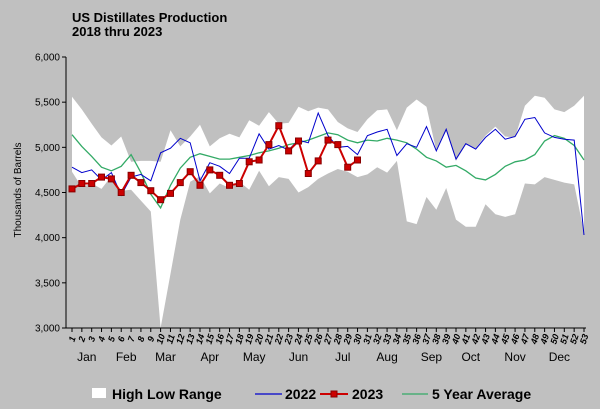  I want to click on x-tick-label: 41, so click(465, 340).